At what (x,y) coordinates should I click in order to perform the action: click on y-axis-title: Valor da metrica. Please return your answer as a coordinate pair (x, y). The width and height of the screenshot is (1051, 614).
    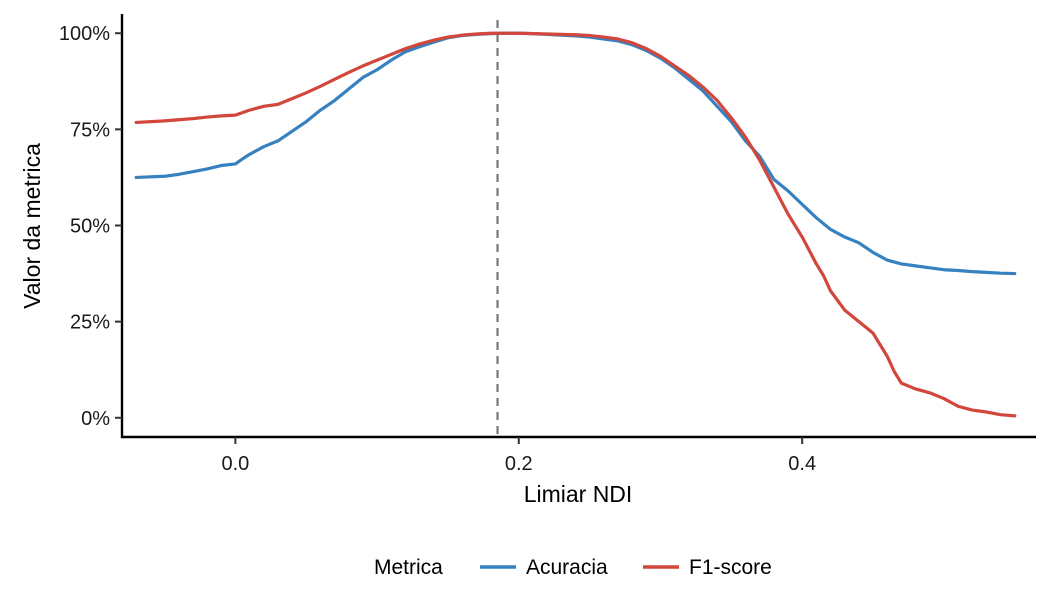
    Looking at the image, I should click on (32, 226).